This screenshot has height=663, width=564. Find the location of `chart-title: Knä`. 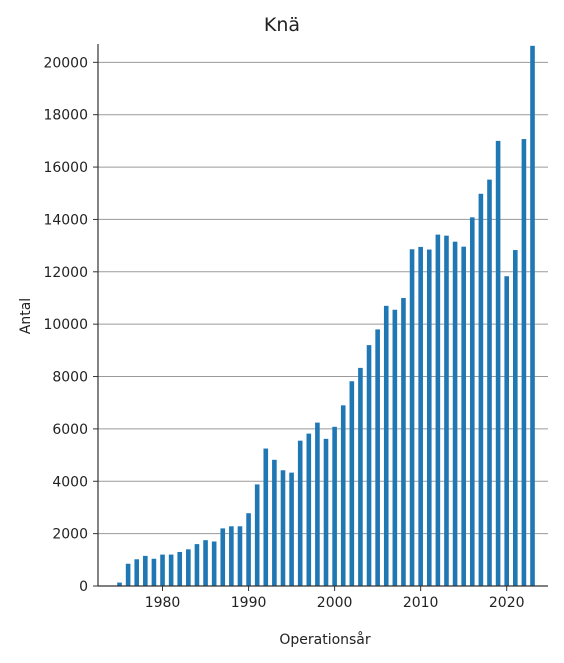

chart-title: Knä is located at coordinates (282, 25).